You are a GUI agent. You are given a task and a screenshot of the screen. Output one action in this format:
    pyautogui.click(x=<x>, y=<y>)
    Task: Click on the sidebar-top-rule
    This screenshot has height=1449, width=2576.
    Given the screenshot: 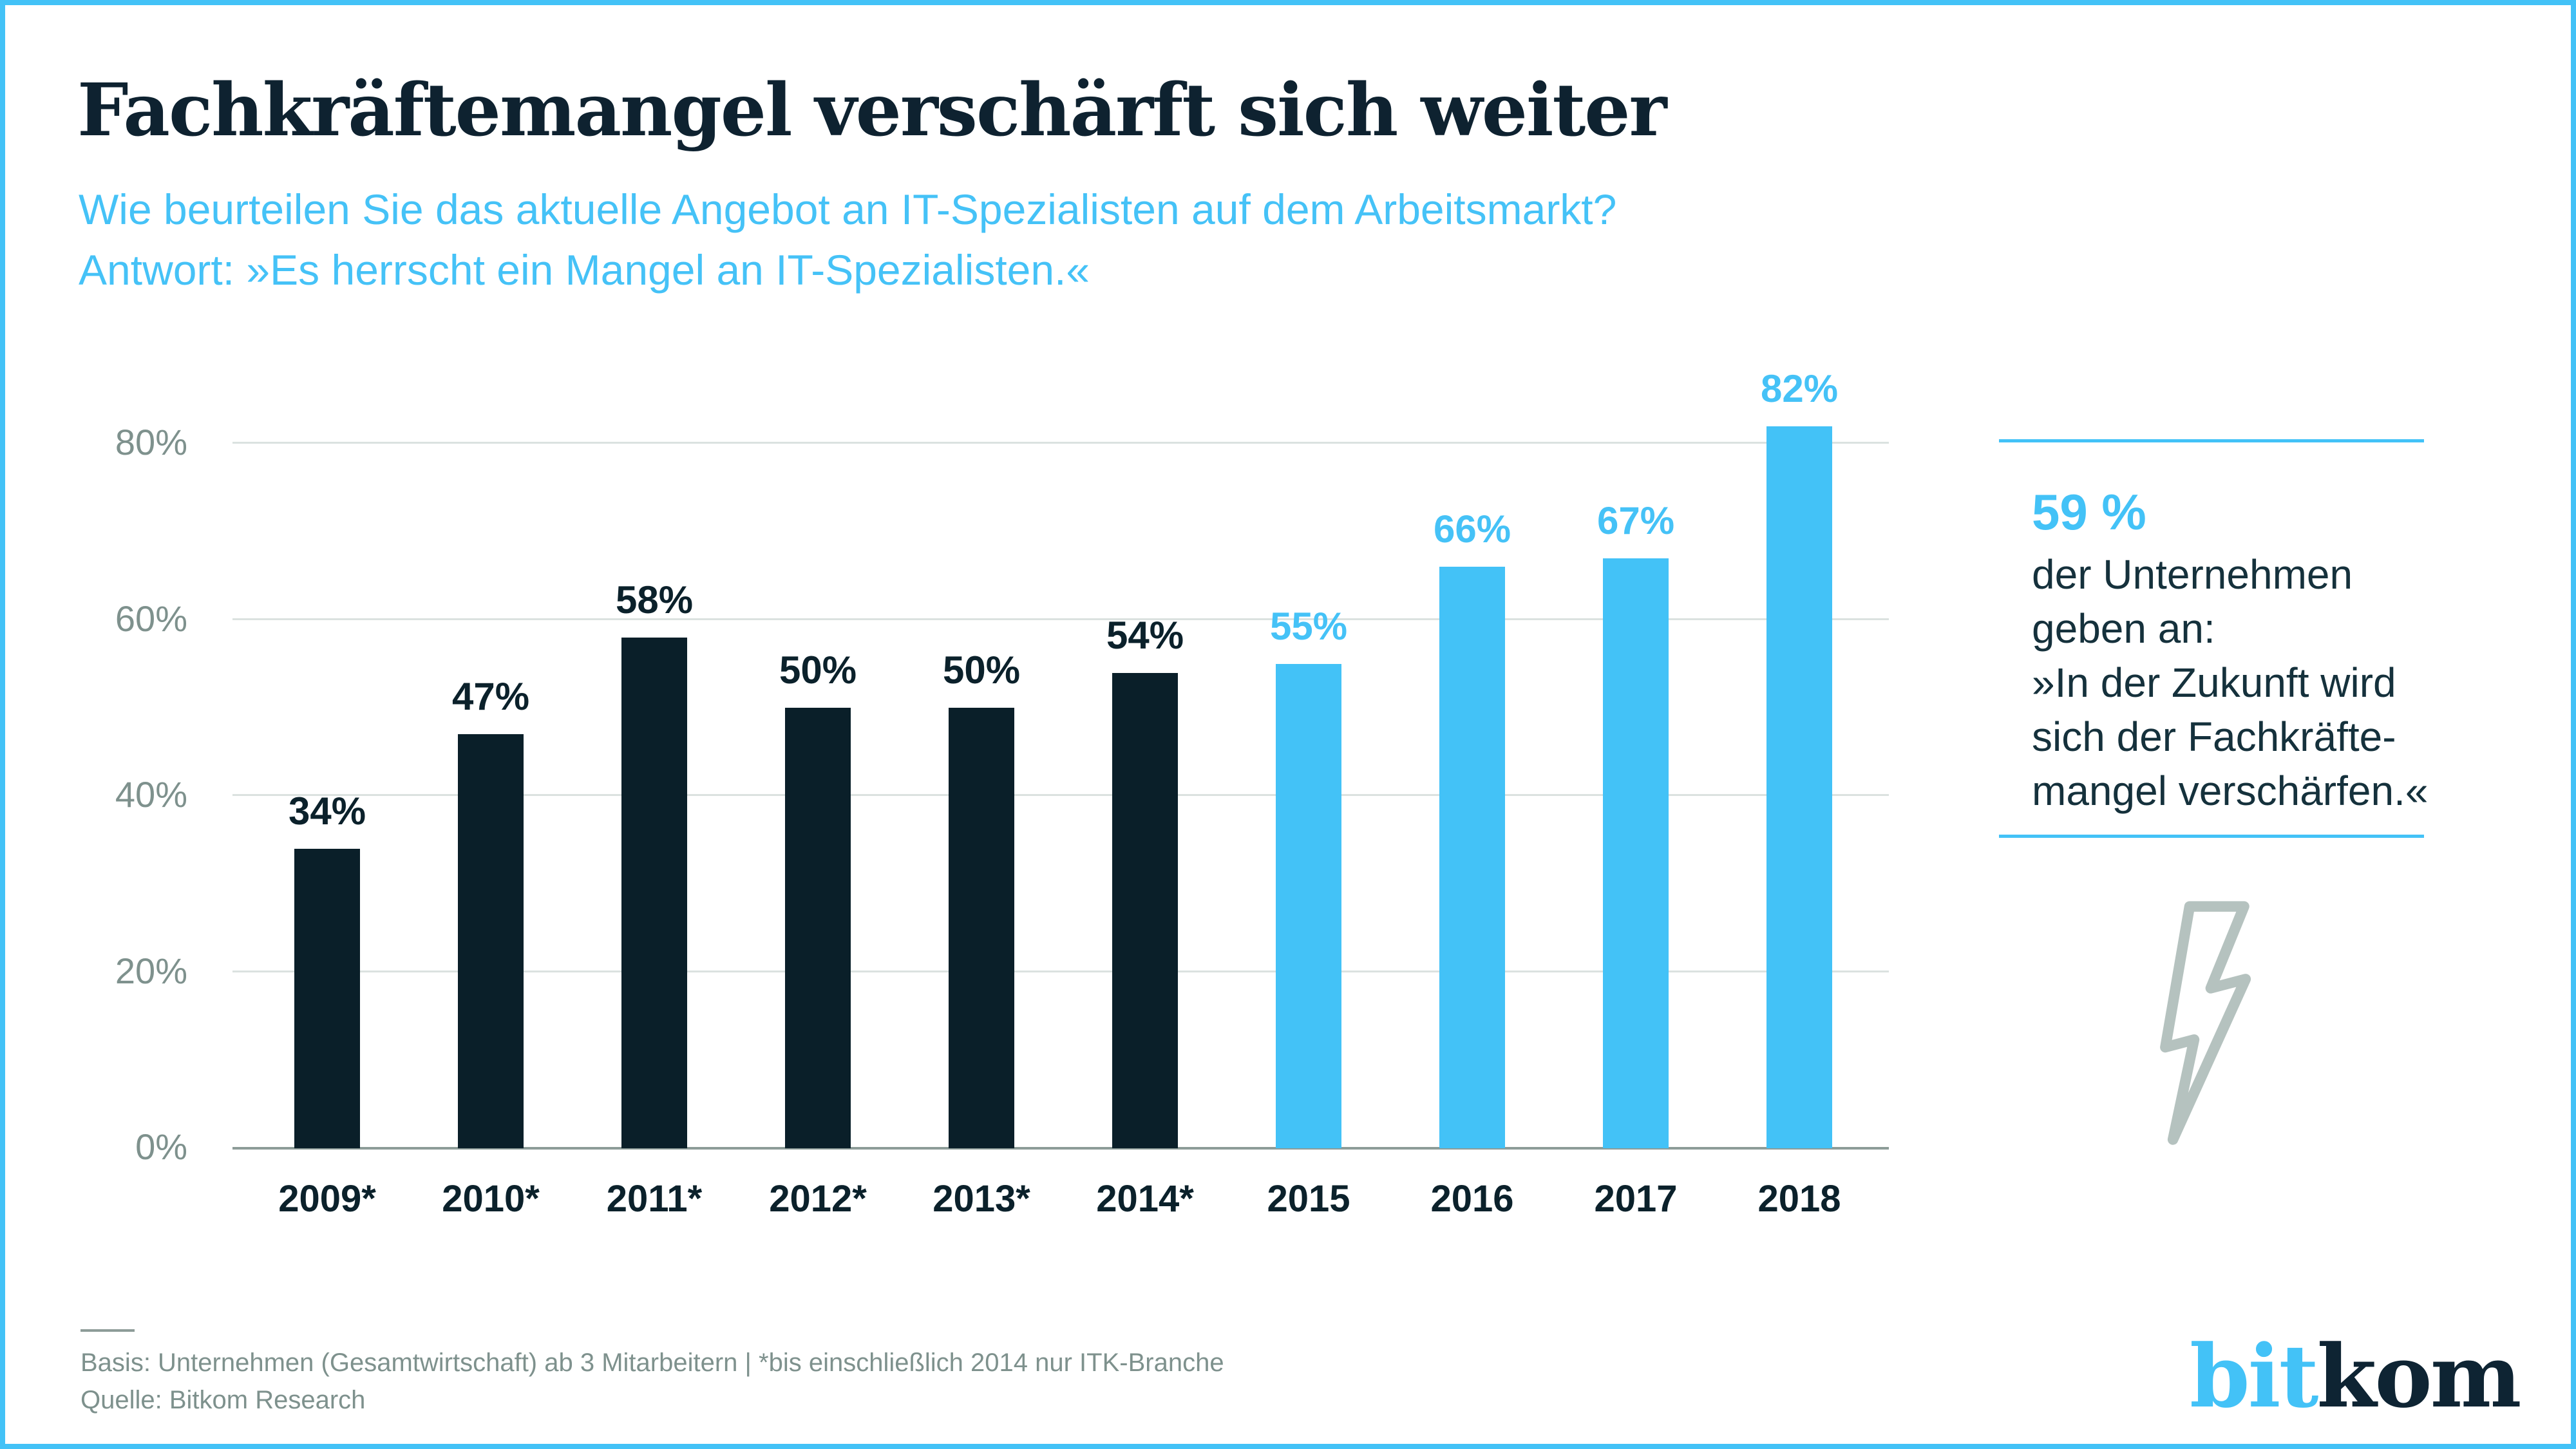 What is the action you would take?
    pyautogui.click(x=2211, y=441)
    